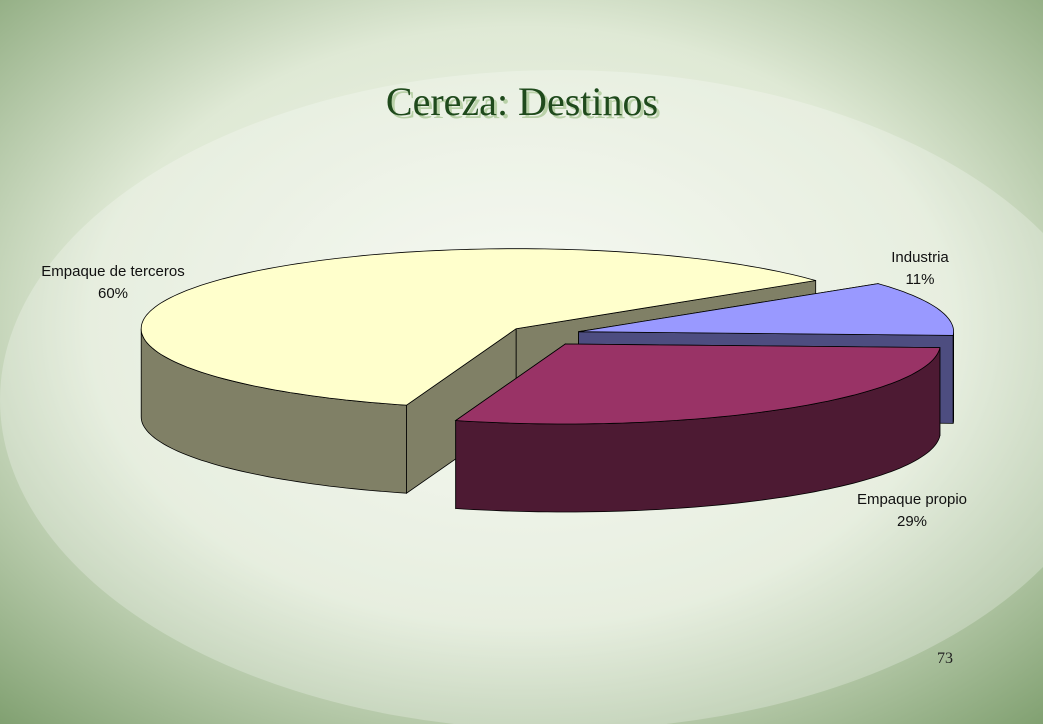 This screenshot has height=724, width=1043. Describe the element at coordinates (112, 271) in the screenshot. I see `slice-label: Empaque de terceros` at that location.